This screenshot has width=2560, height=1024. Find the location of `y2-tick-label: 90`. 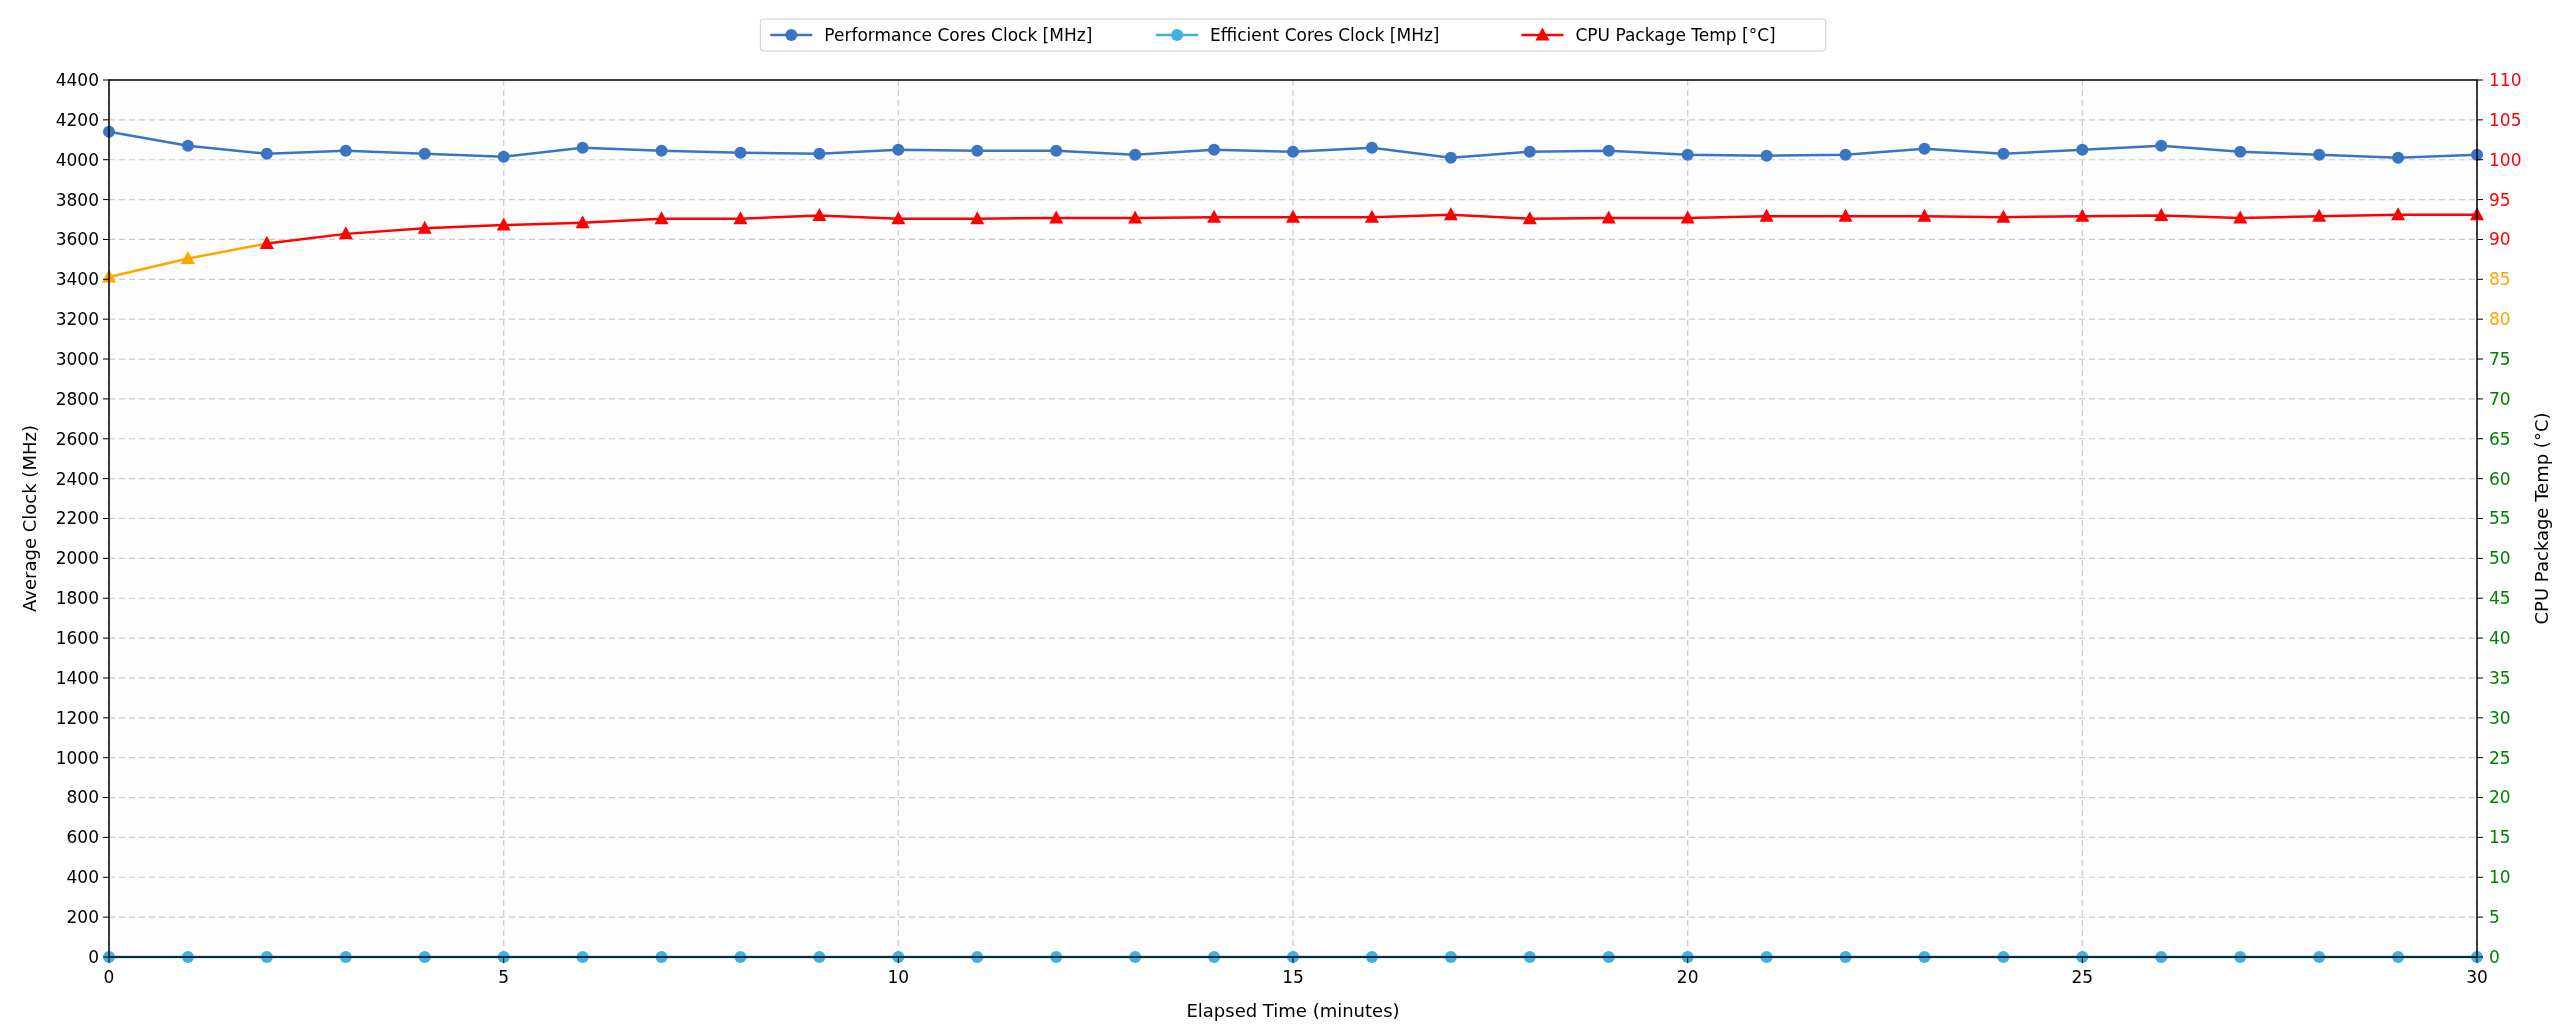

y2-tick-label: 90 is located at coordinates (2500, 239).